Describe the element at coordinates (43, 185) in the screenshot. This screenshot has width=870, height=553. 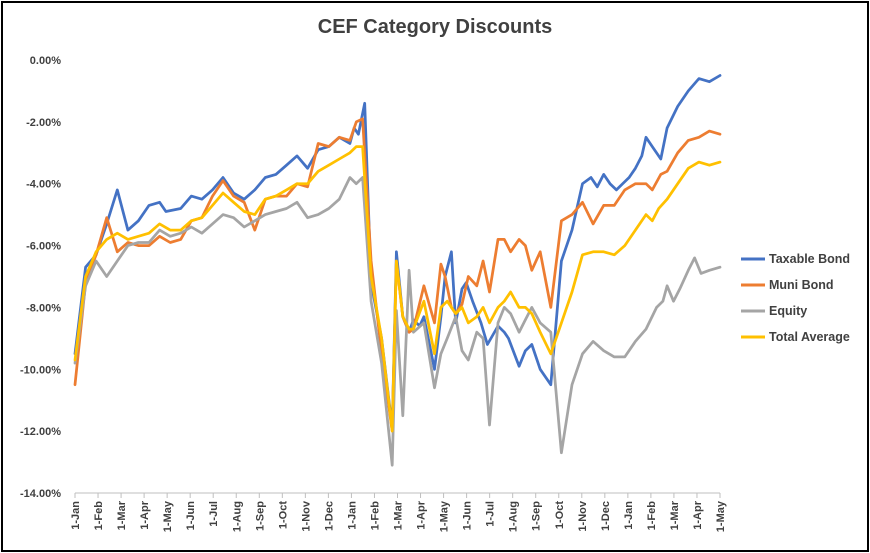
I see `y-tick-label: -4.00%` at that location.